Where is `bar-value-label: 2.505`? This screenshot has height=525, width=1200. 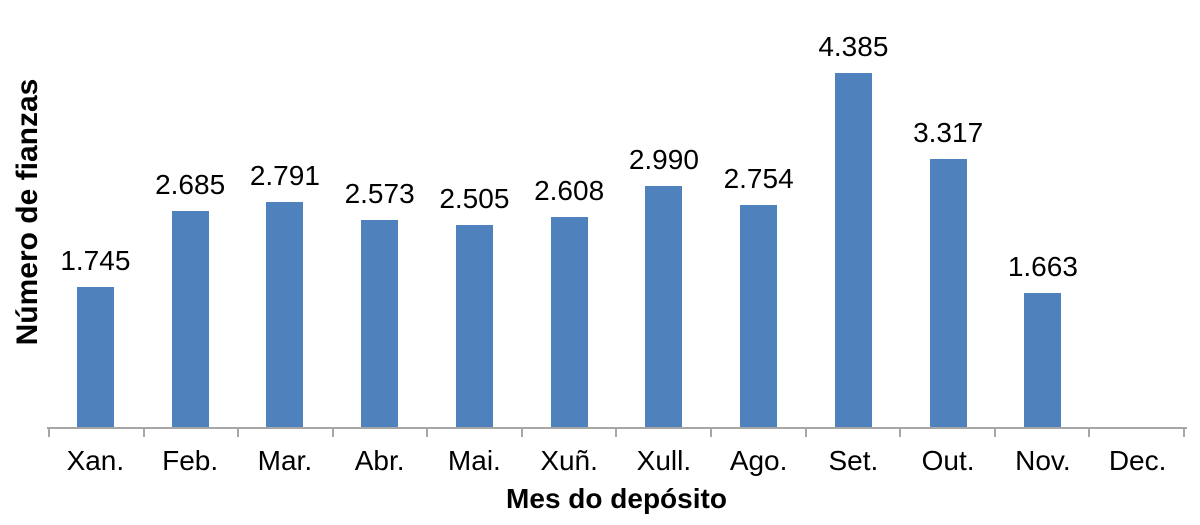 bar-value-label: 2.505 is located at coordinates (474, 198).